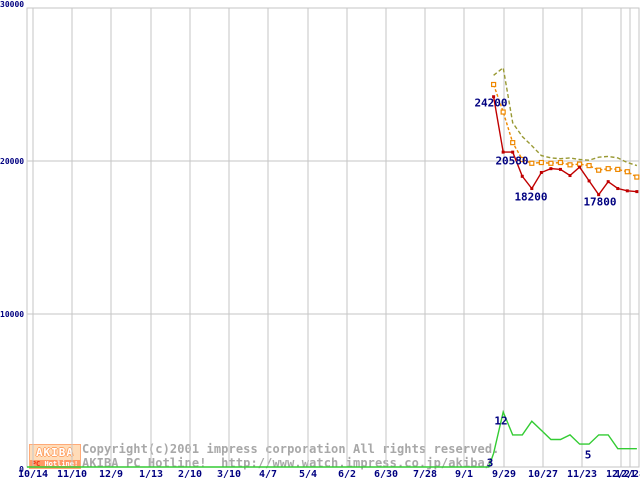  What do you see at coordinates (332, 438) in the screenshot?
I see `series-shop-count` at bounding box center [332, 438].